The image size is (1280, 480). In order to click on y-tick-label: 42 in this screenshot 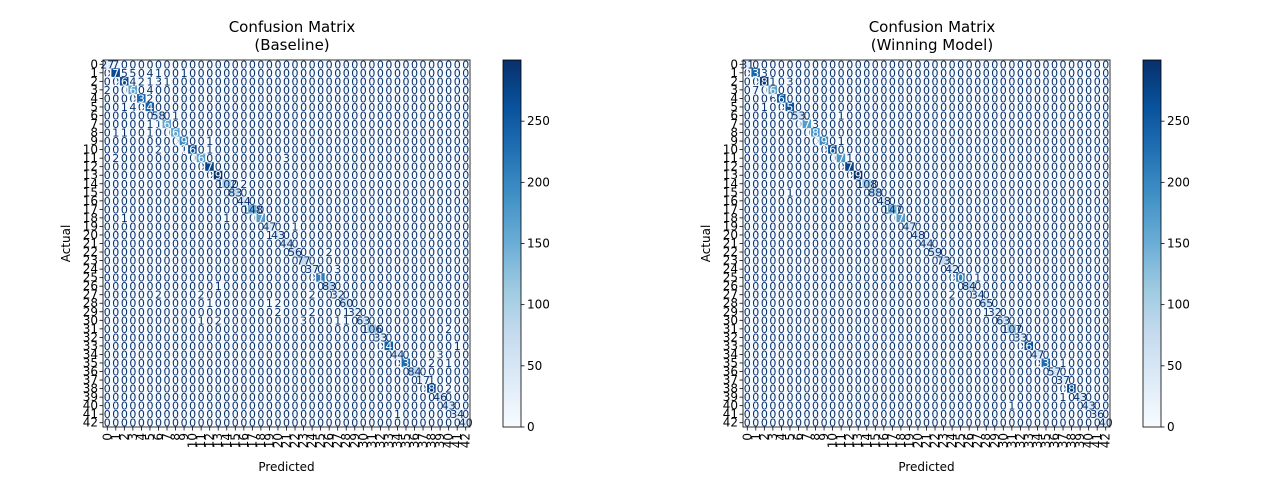, I will do `click(90, 423)`.